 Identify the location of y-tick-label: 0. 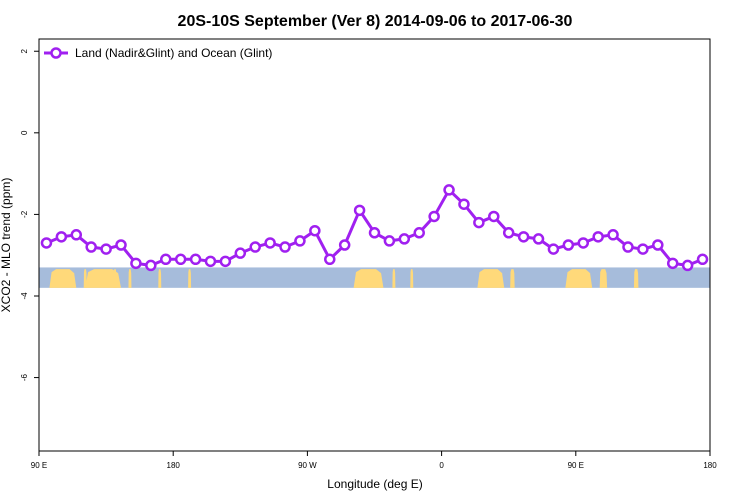
(24, 132).